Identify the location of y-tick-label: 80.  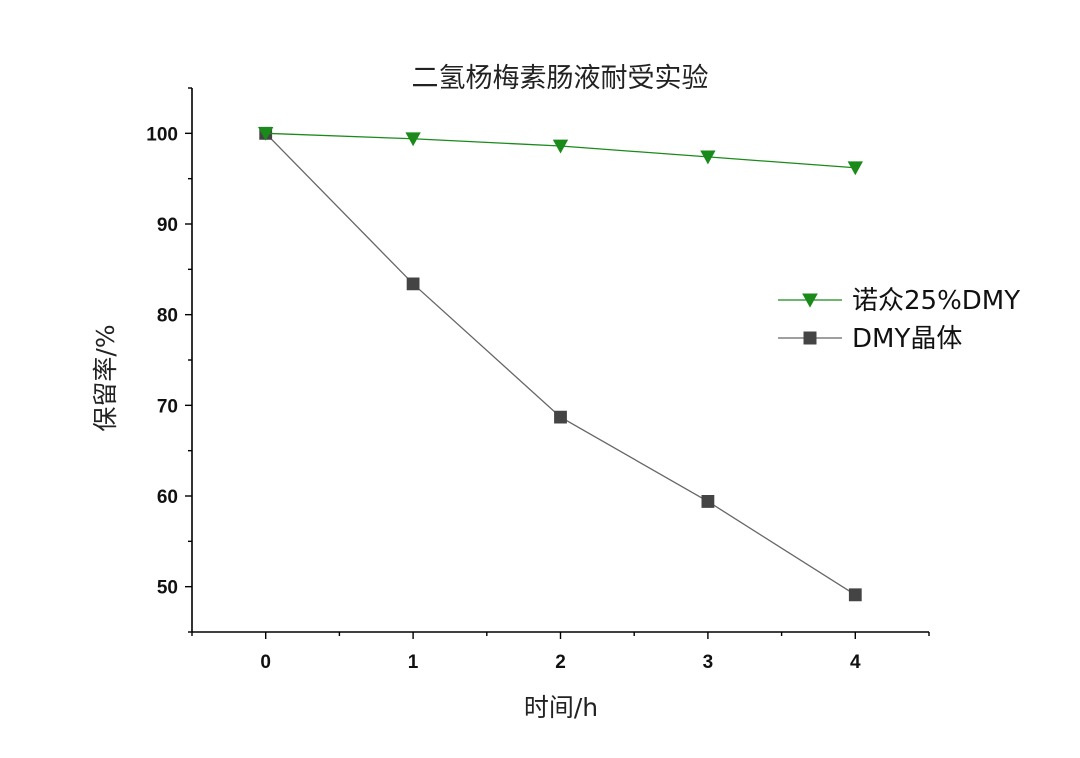
(167, 316).